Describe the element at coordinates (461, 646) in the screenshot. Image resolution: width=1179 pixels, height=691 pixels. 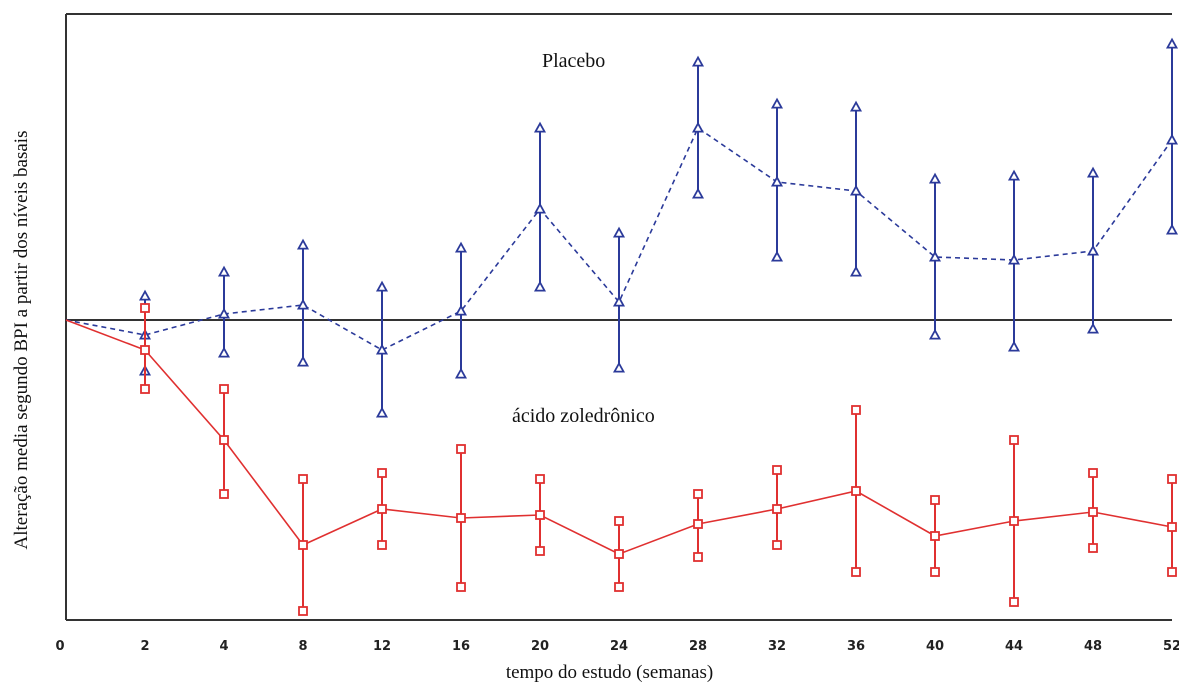
I see `x-tick-label: 16` at that location.